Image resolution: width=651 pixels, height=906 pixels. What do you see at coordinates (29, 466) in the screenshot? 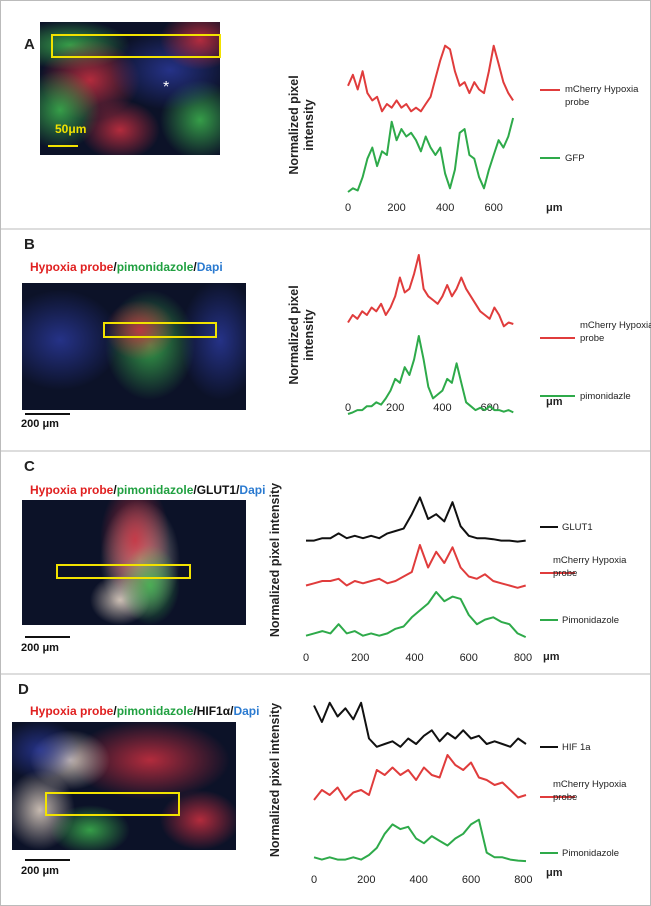
I see `panel-label: C` at bounding box center [29, 466].